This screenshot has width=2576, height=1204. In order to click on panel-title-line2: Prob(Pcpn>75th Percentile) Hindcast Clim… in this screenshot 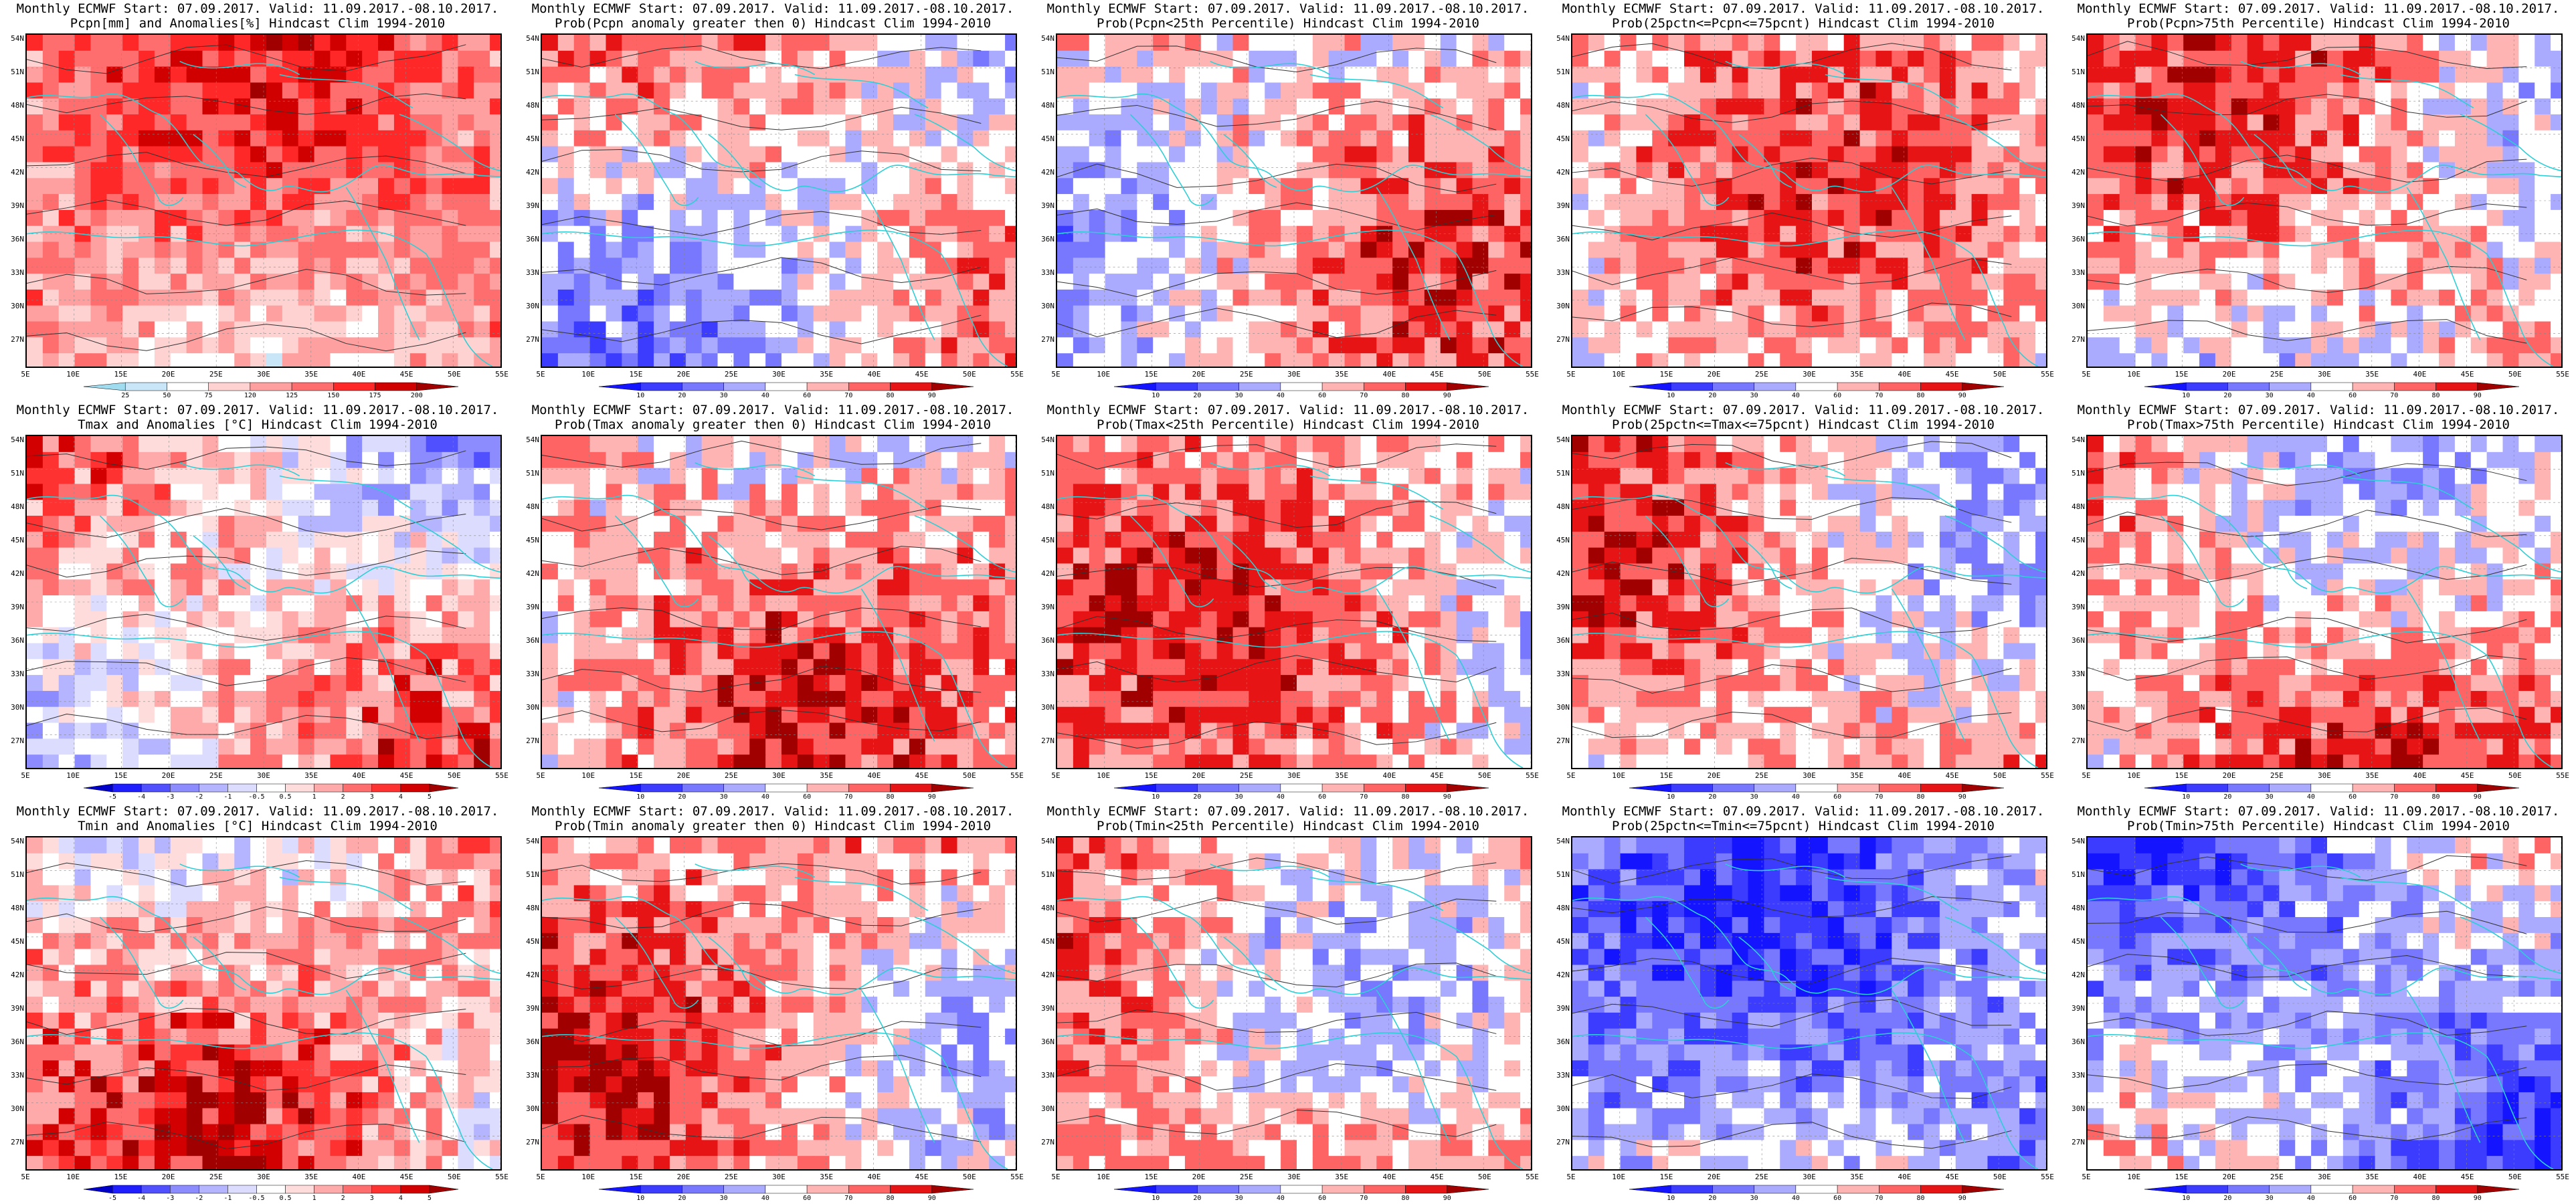, I will do `click(2318, 23)`.